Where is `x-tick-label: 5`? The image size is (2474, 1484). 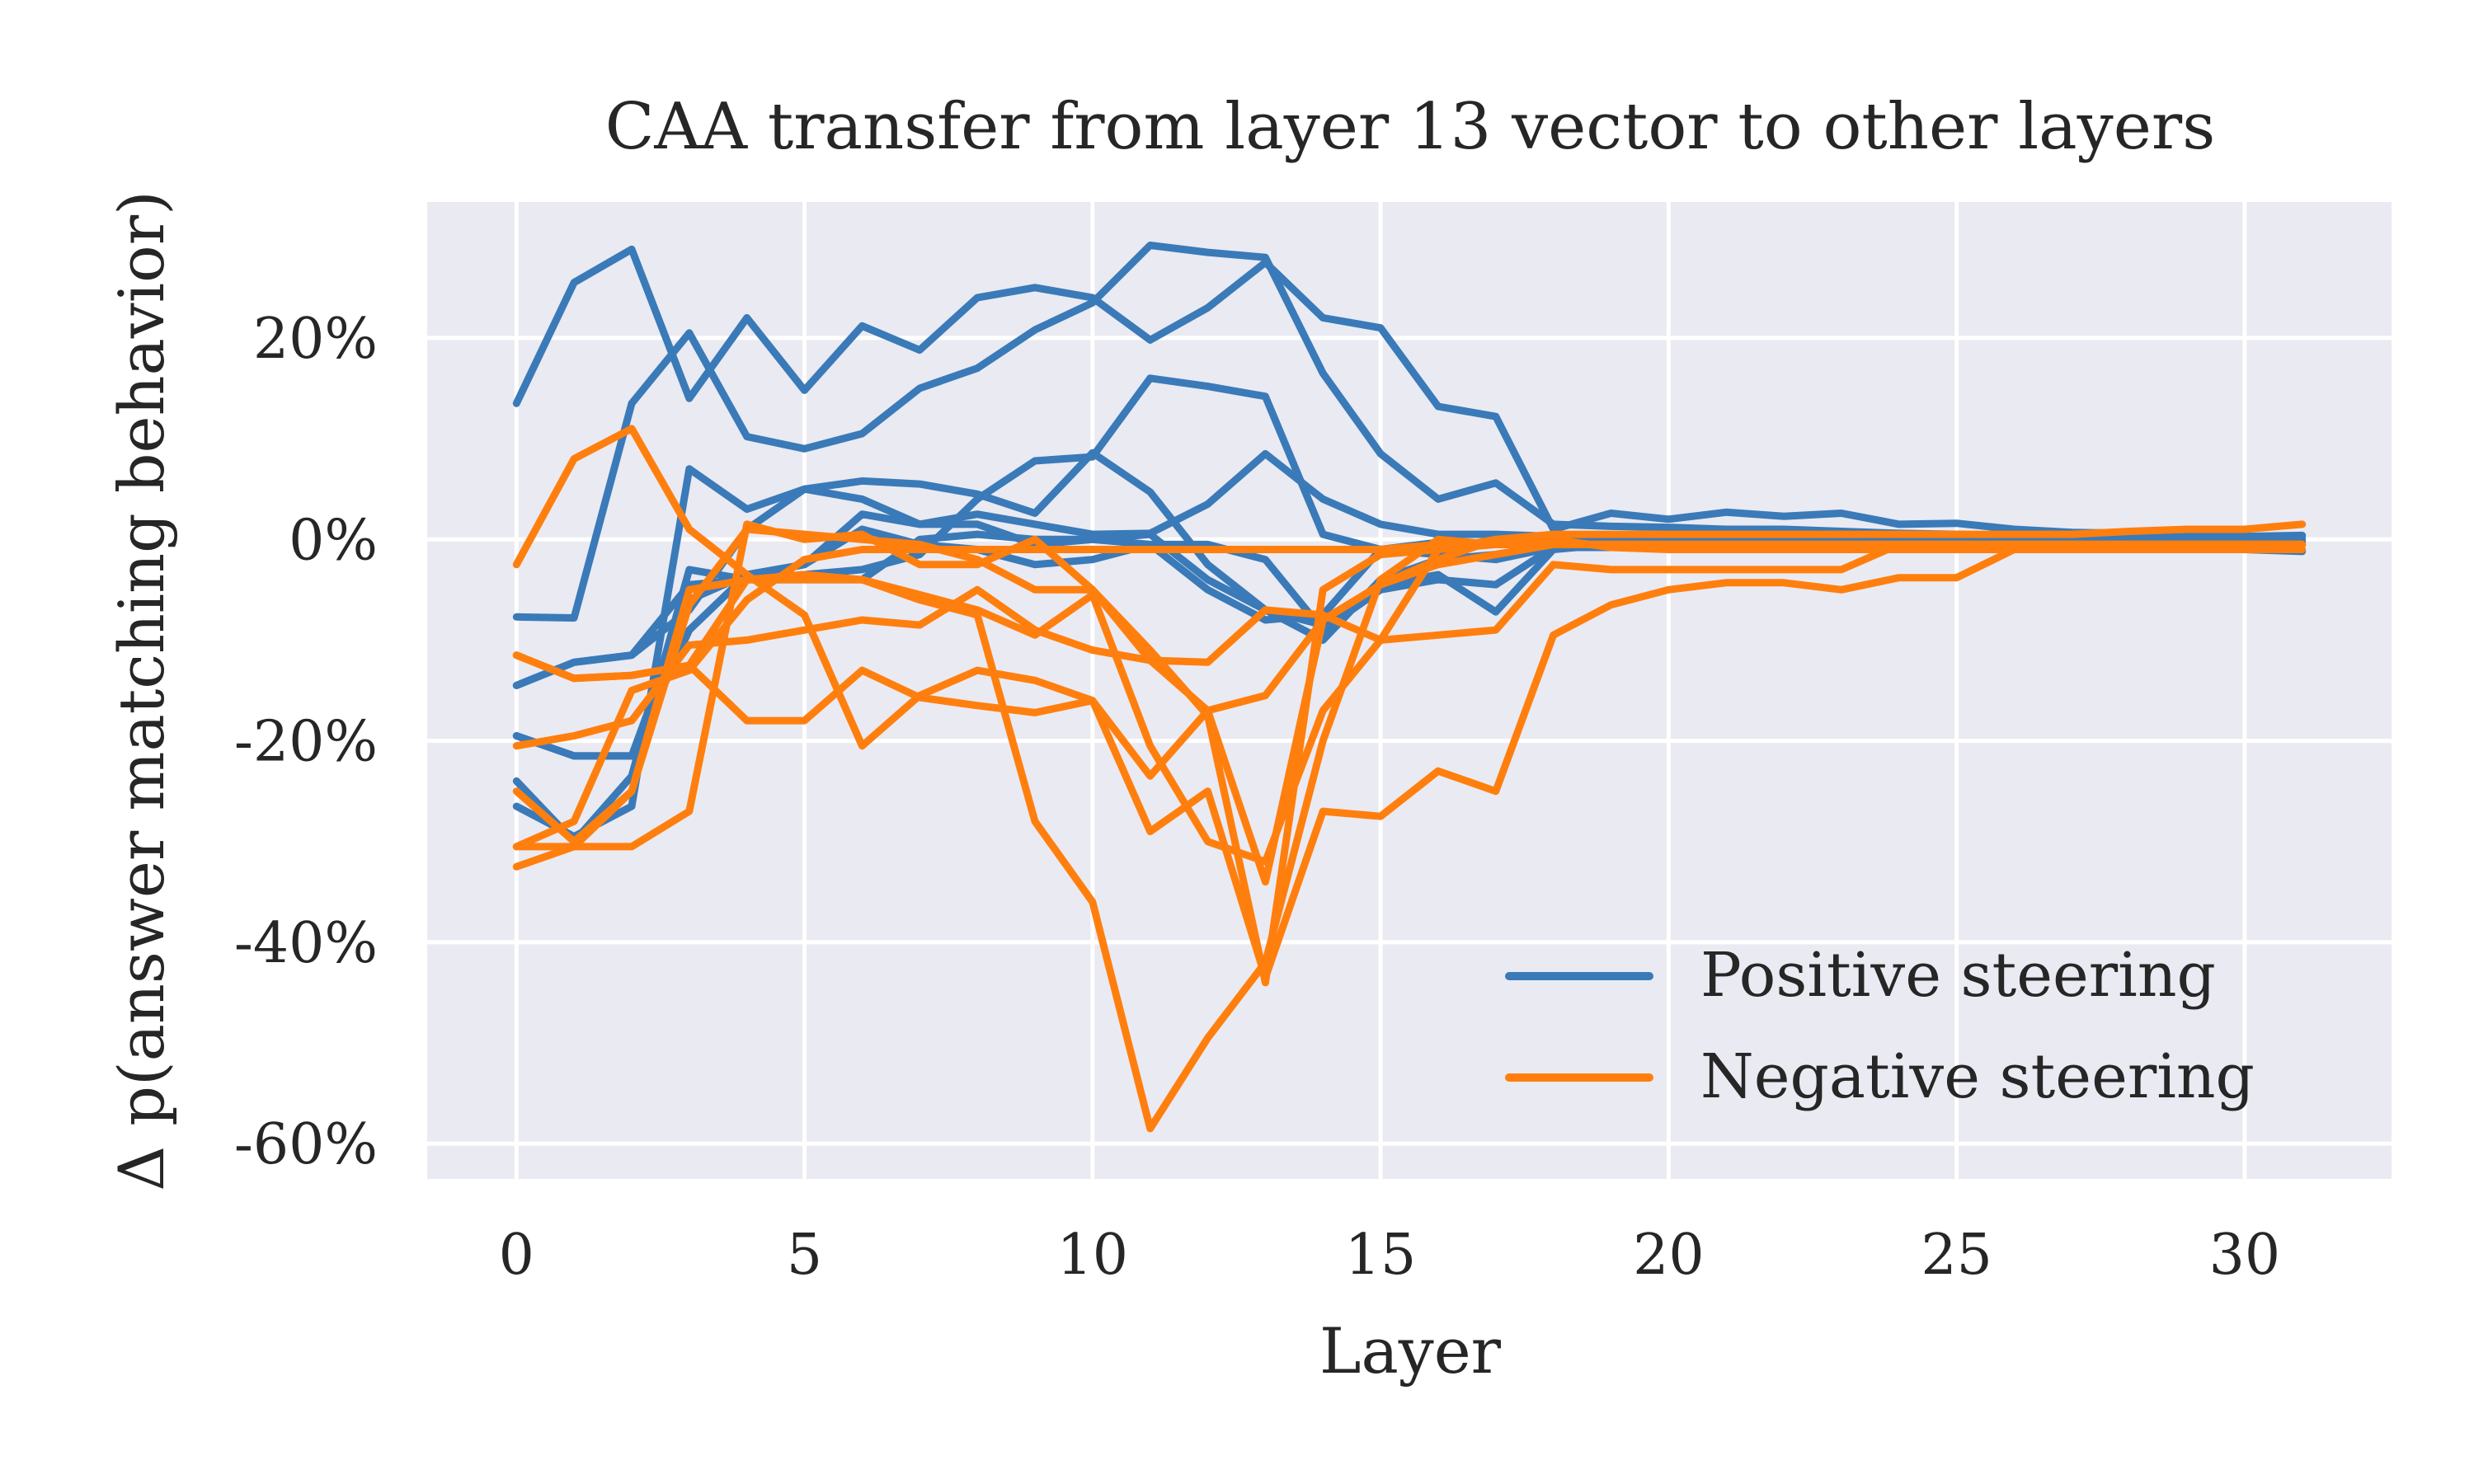
x-tick-label: 5 is located at coordinates (804, 1255).